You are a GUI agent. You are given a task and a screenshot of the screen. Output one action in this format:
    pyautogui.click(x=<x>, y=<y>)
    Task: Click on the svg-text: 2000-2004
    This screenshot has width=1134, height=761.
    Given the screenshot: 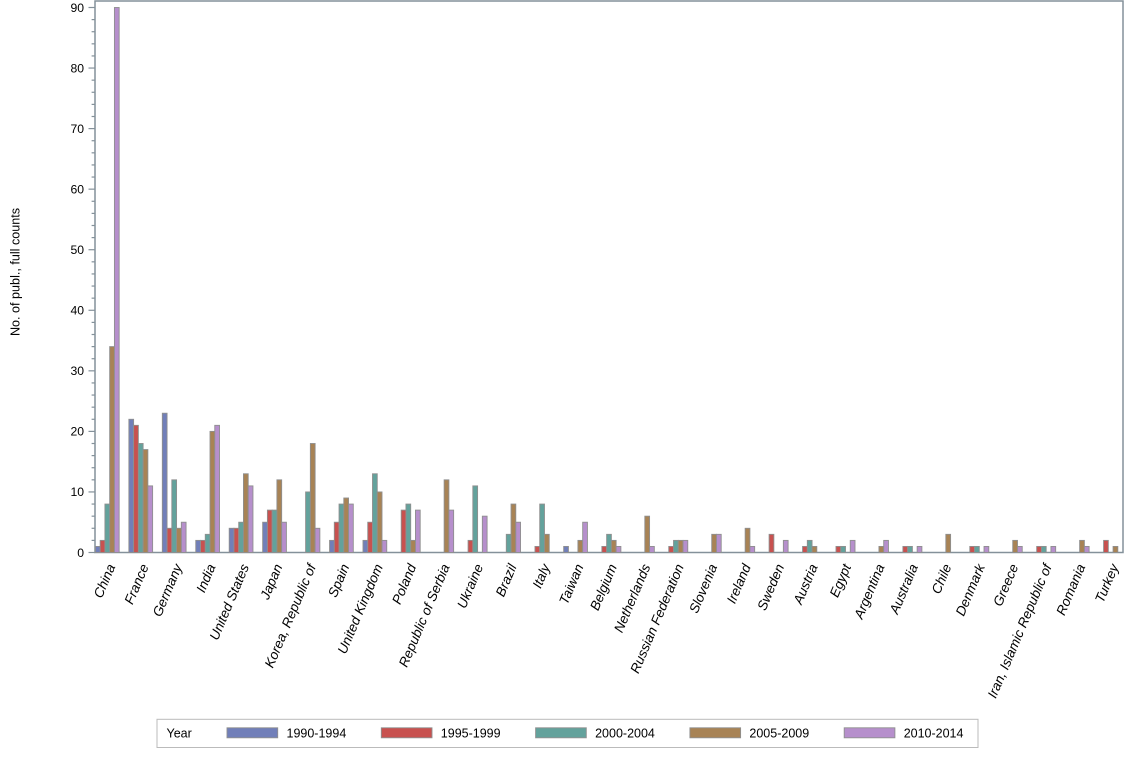 What is the action you would take?
    pyautogui.click(x=625, y=734)
    